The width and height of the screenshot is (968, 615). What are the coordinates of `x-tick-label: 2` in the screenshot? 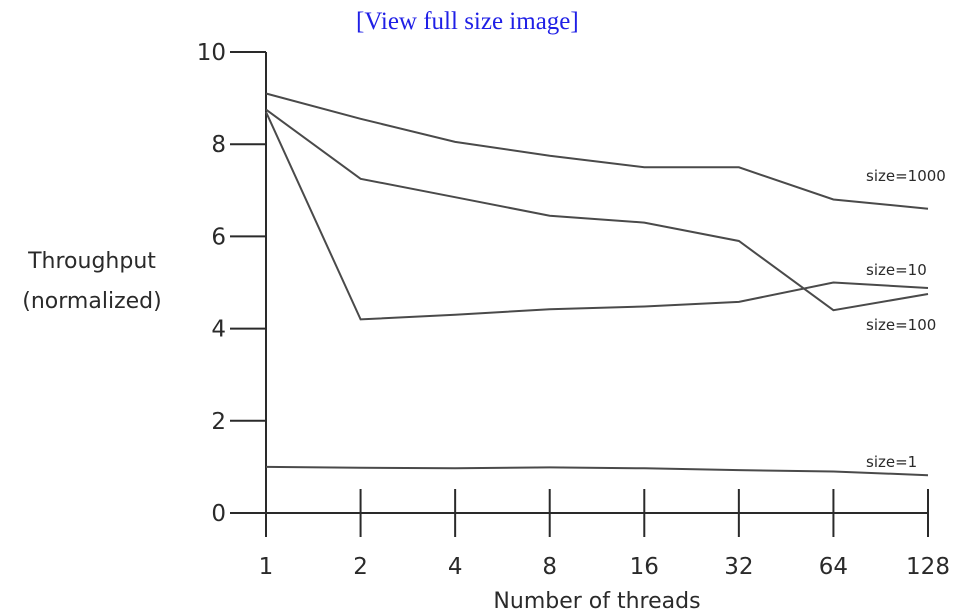 It's located at (360, 567).